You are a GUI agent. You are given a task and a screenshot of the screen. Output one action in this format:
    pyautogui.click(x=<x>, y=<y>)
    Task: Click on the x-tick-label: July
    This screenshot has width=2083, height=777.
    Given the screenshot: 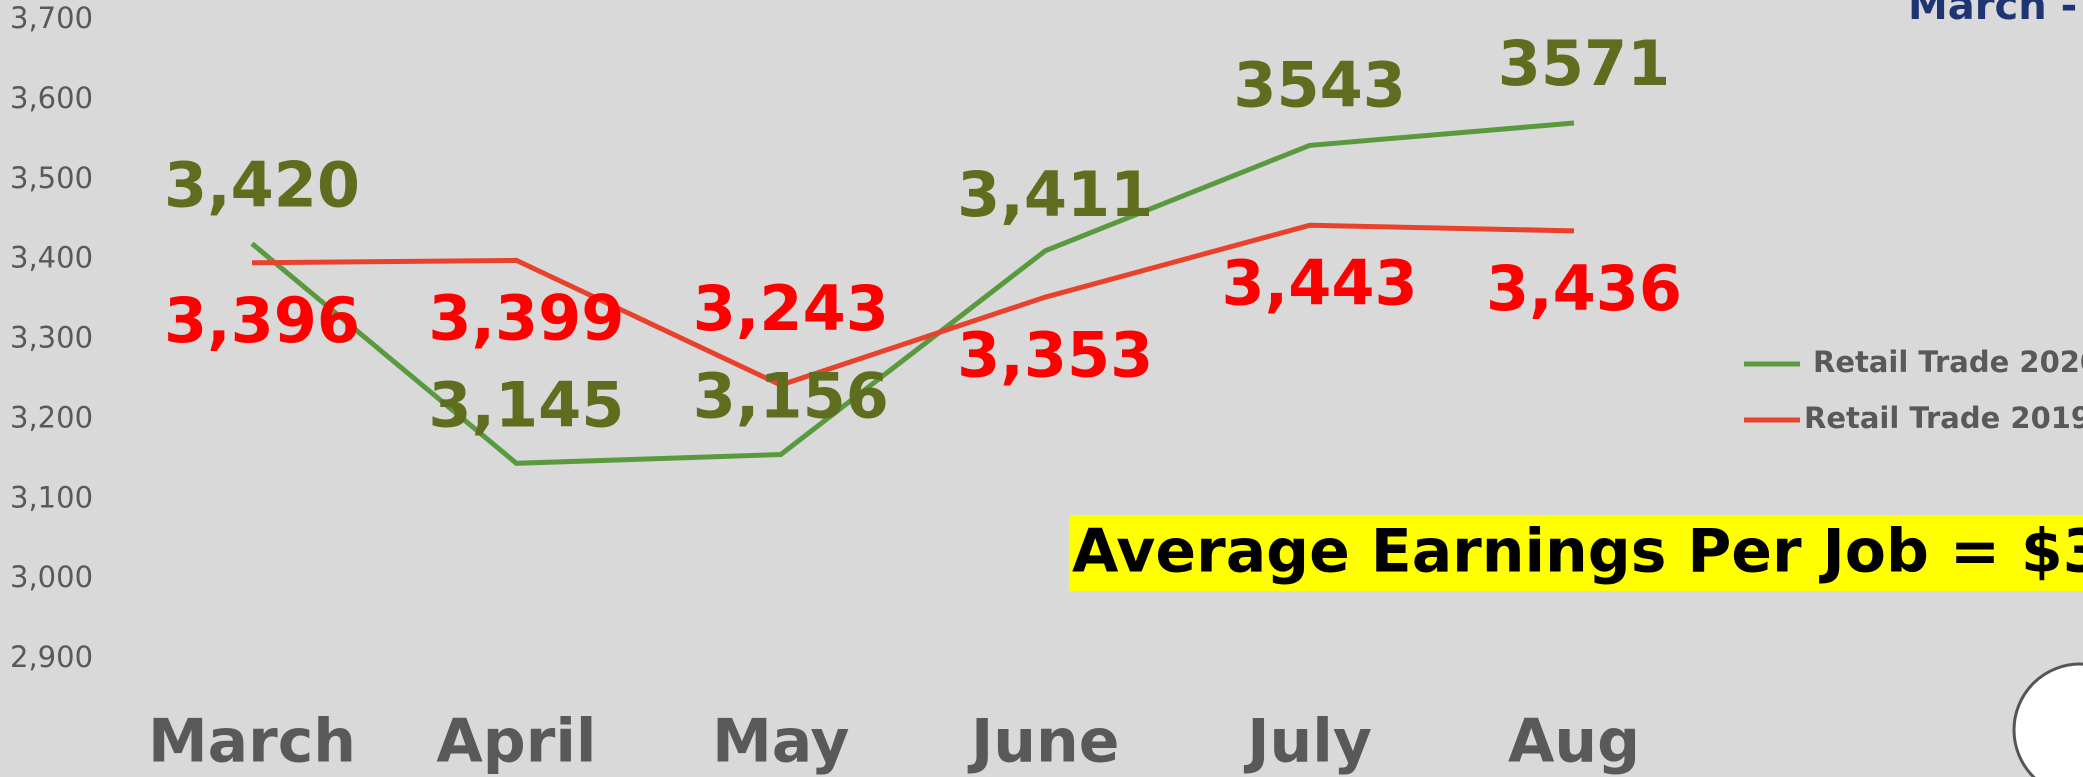 What is the action you would take?
    pyautogui.click(x=1307, y=742)
    